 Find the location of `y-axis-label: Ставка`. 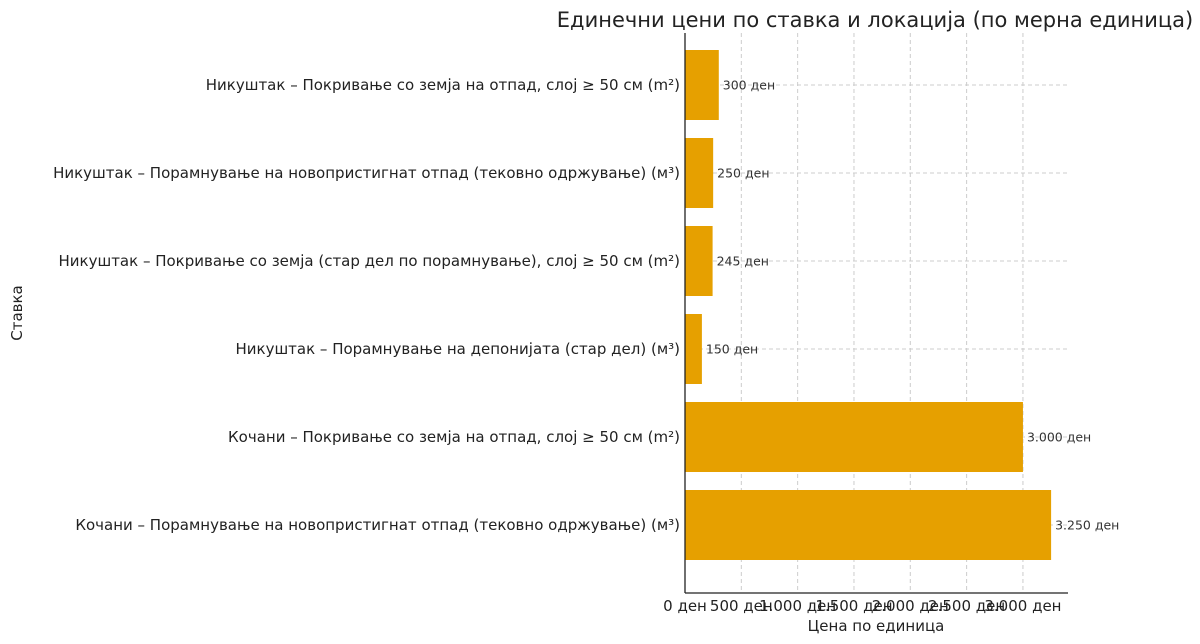

y-axis-label: Ставка is located at coordinates (17, 313).